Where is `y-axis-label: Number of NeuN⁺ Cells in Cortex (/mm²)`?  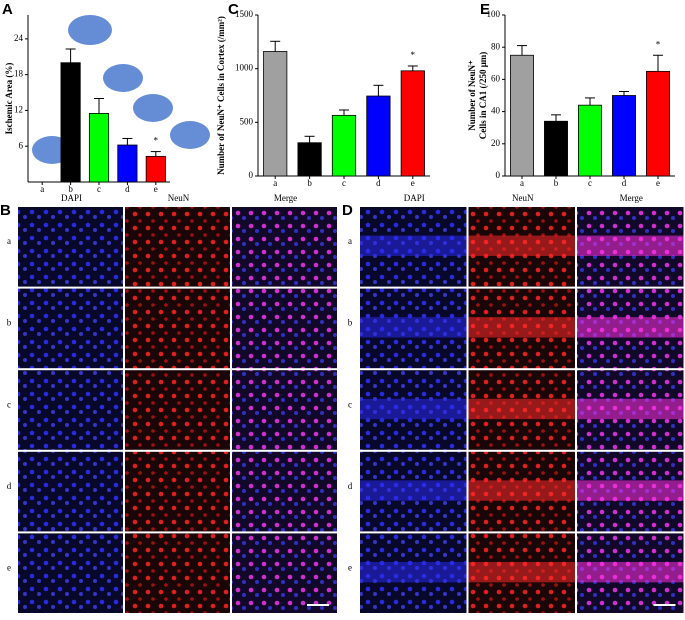
y-axis-label: Number of NeuN⁺ Cells in Cortex (/mm²) is located at coordinates (221, 95).